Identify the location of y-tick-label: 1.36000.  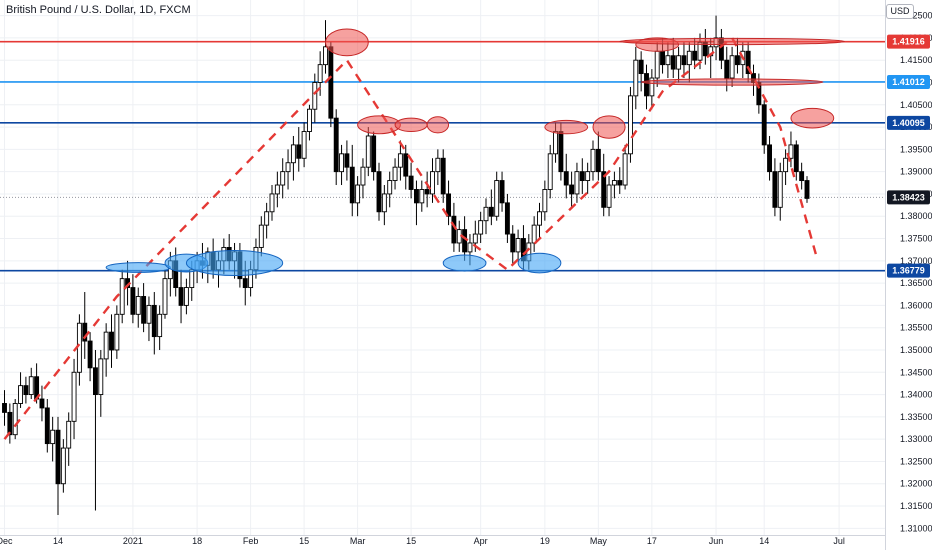
(916, 305).